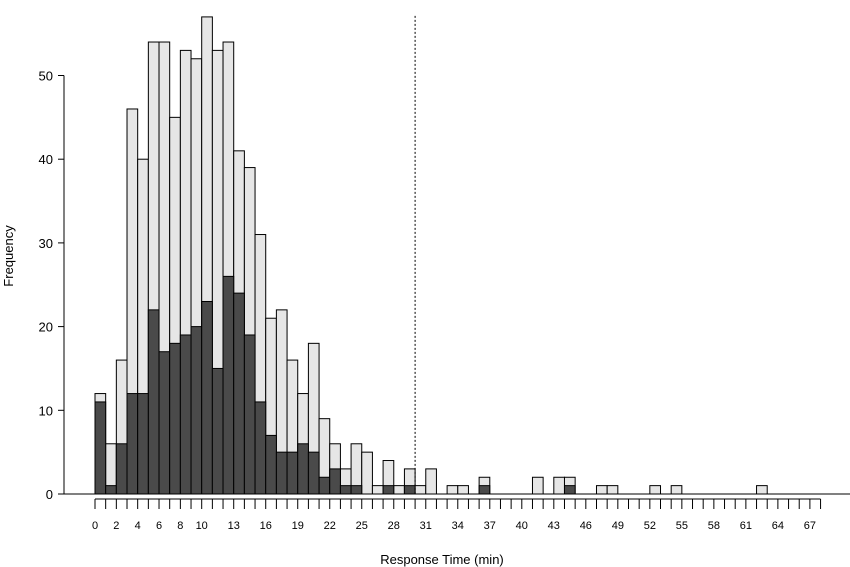  Describe the element at coordinates (394, 526) in the screenshot. I see `x-tick-label: 28` at that location.